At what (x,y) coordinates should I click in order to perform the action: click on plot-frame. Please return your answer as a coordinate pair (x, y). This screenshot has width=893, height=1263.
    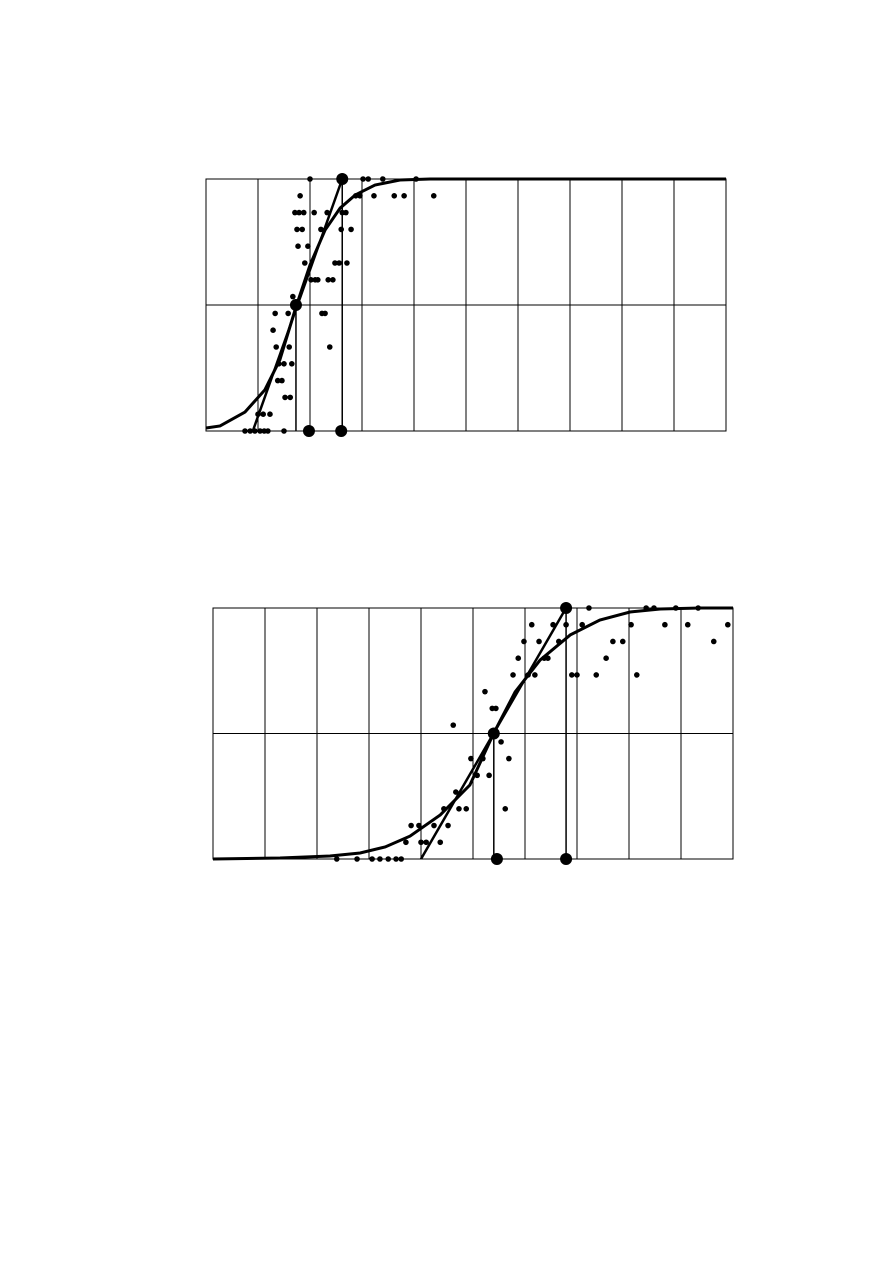
    Looking at the image, I should click on (473, 733).